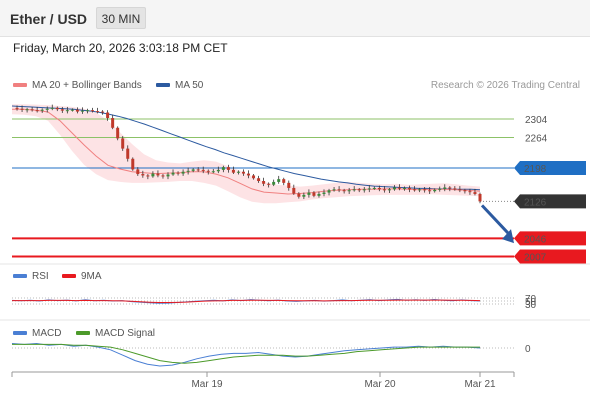  I want to click on macd-signal-swatch, so click(83, 333).